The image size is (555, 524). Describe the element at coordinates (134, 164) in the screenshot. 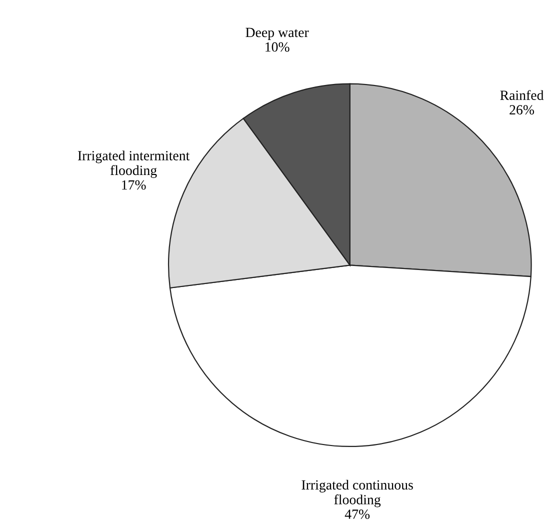

I see `slice-label: Irrigated intermitent flooding` at that location.